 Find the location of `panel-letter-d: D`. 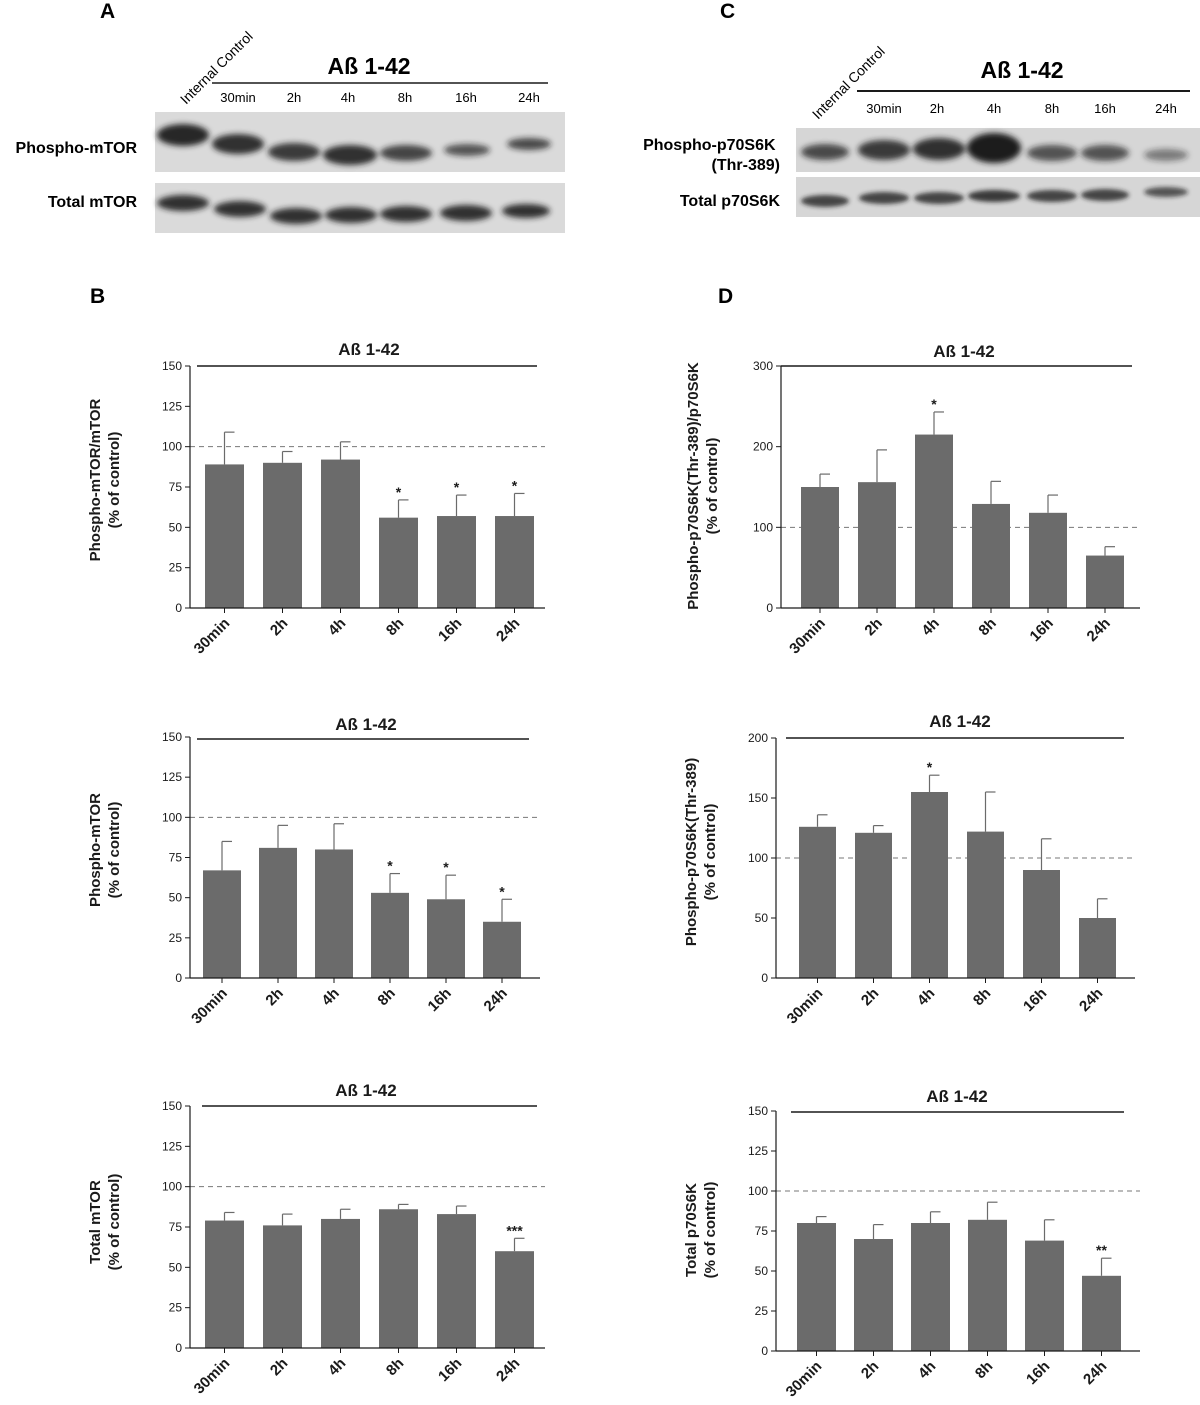

panel-letter-d: D is located at coordinates (725, 296).